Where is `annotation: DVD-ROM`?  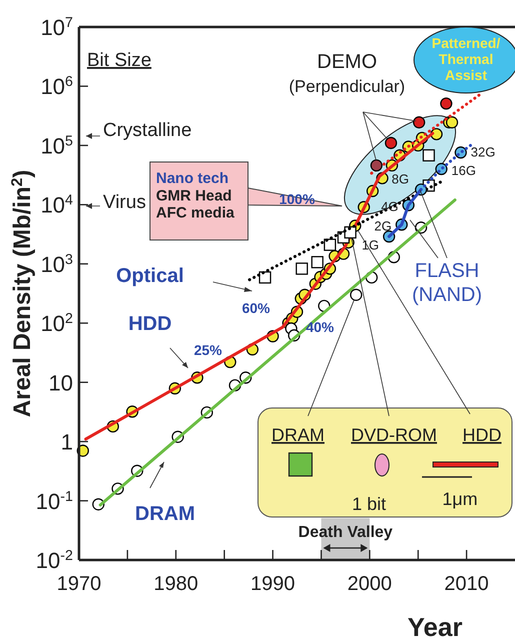
annotation: DVD-ROM is located at coordinates (394, 435).